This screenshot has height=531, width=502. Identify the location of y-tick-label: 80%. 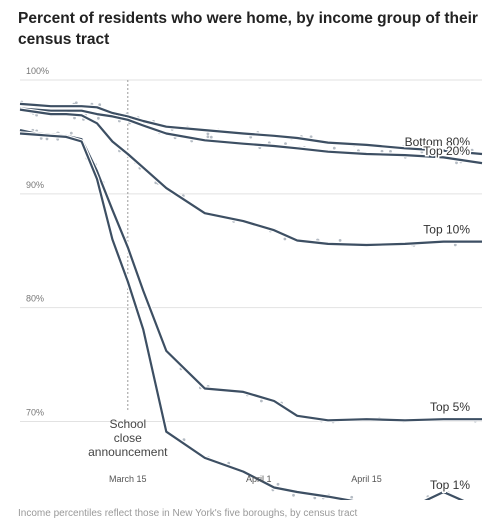
(35, 299).